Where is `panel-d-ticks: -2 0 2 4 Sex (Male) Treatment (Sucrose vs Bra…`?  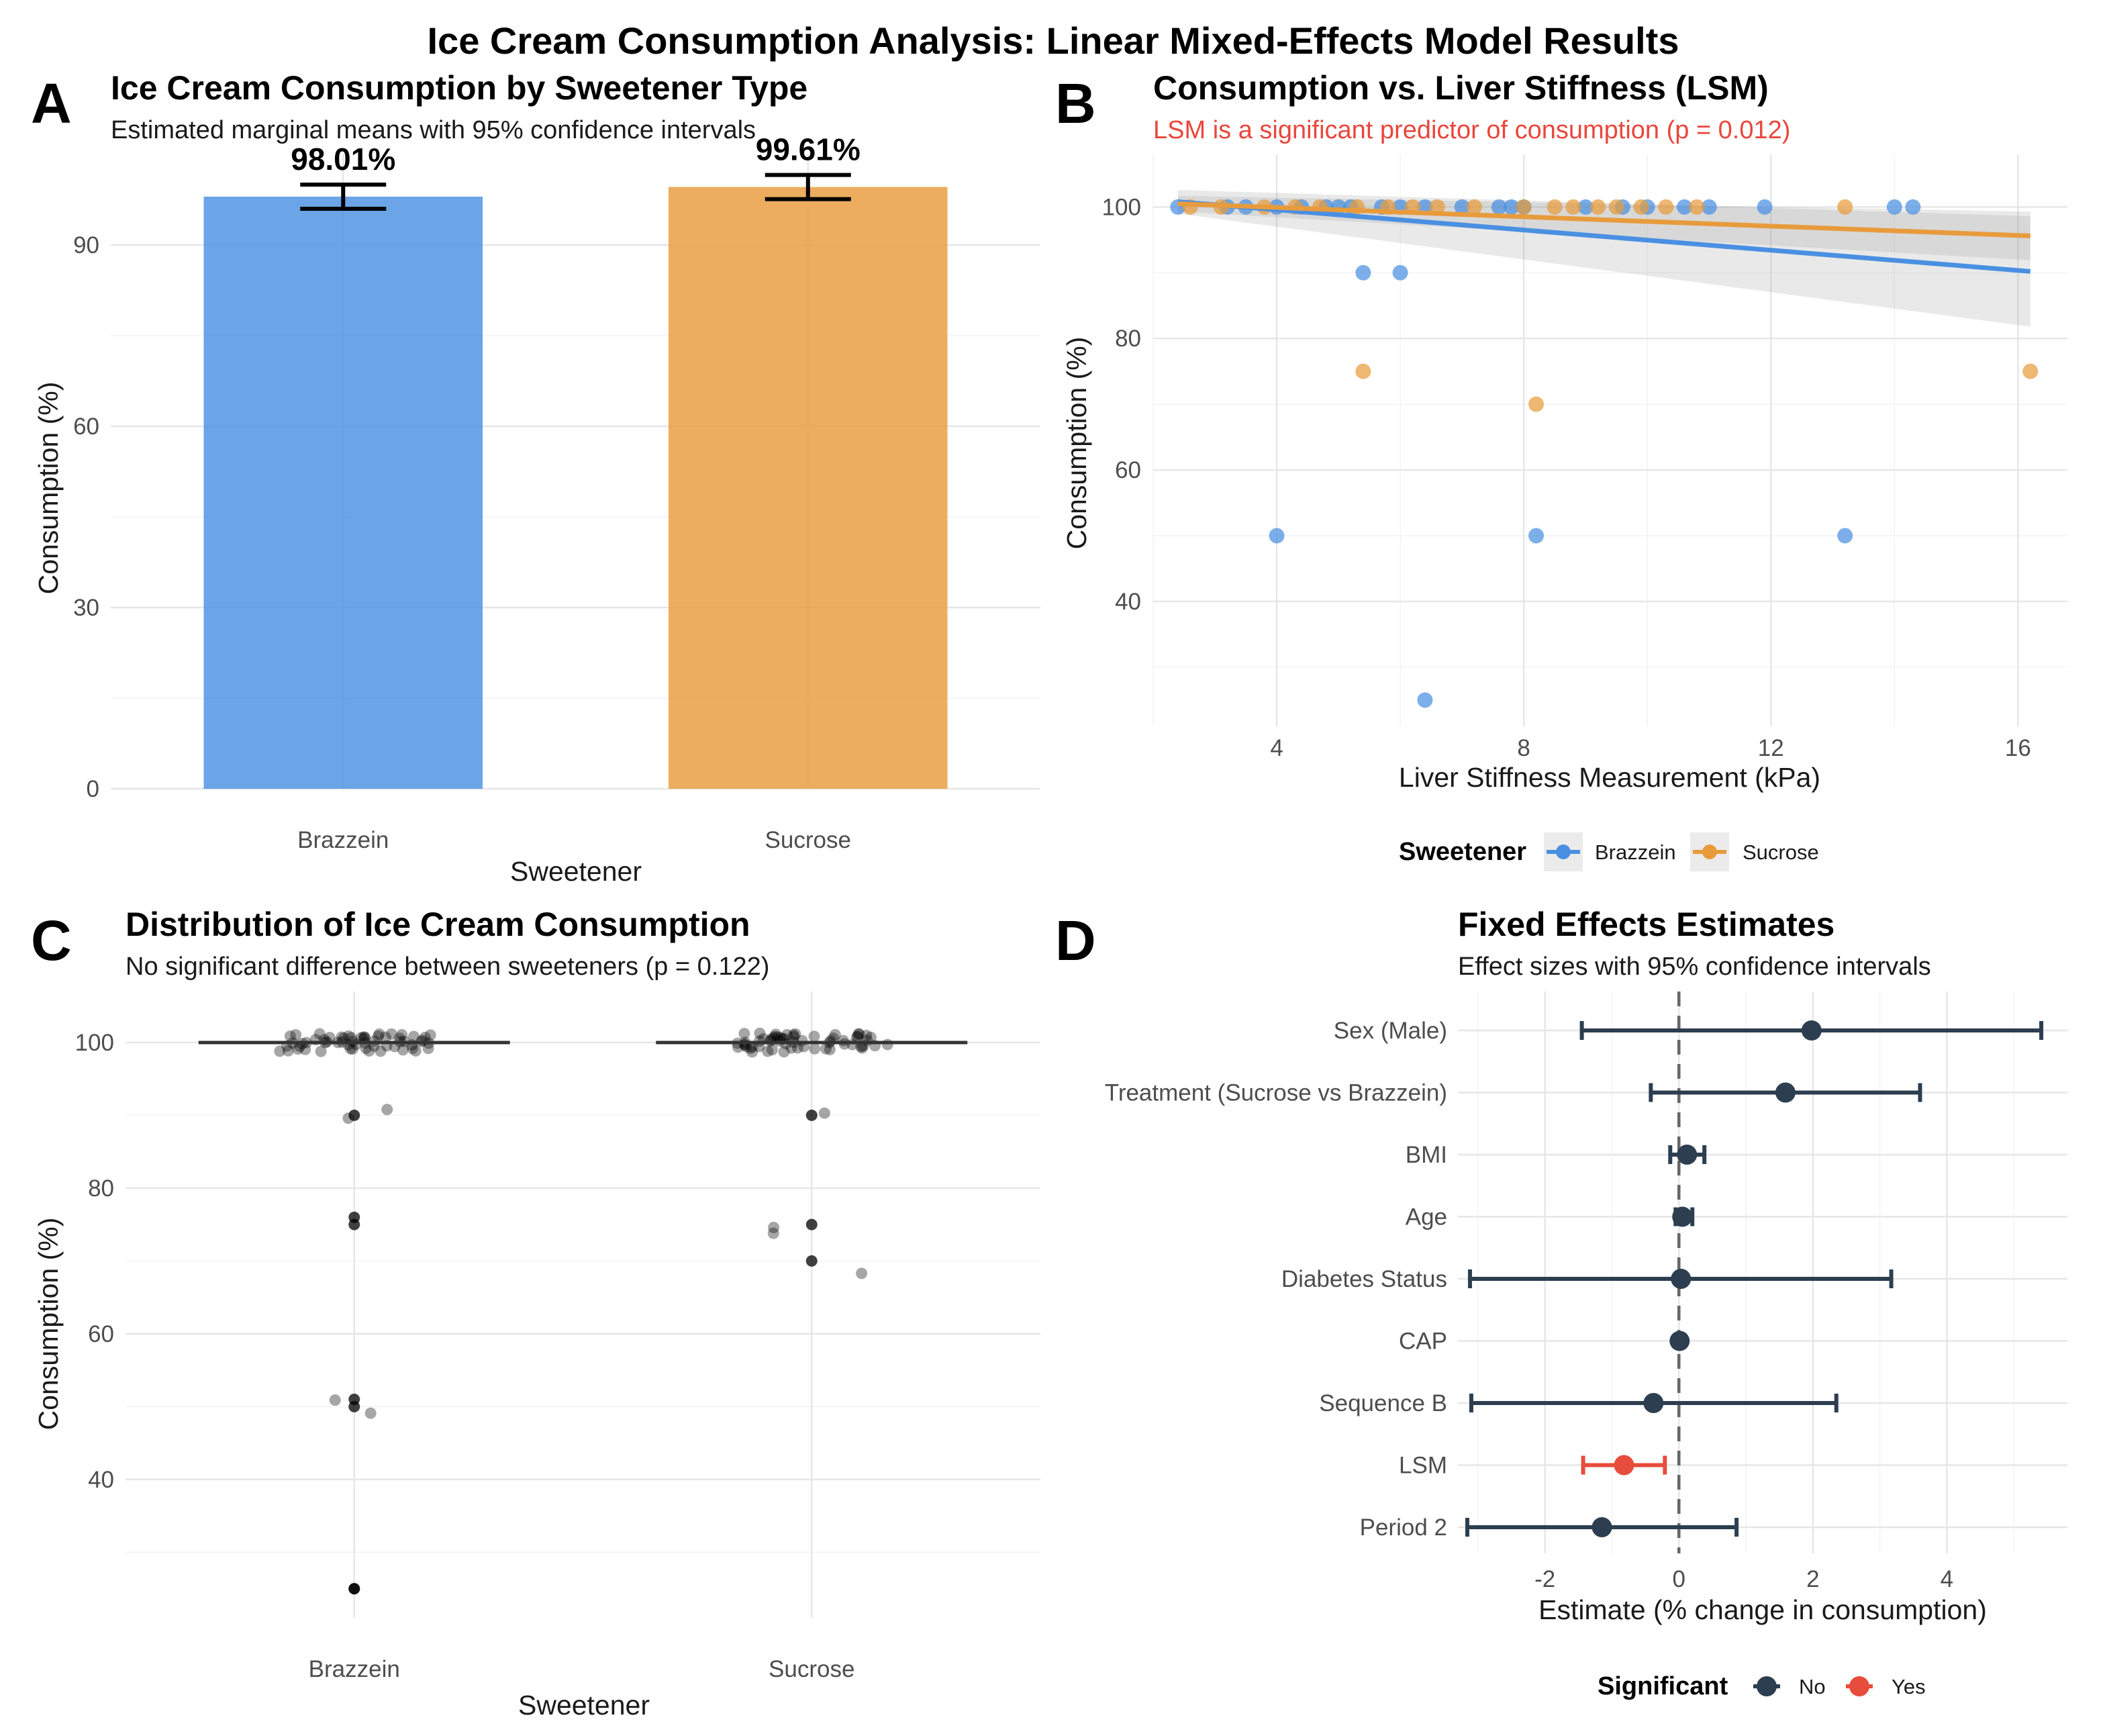
panel-d-ticks: -2 0 2 4 Sex (Male) Treatment (Sucrose vs Bra… is located at coordinates (1529, 1305).